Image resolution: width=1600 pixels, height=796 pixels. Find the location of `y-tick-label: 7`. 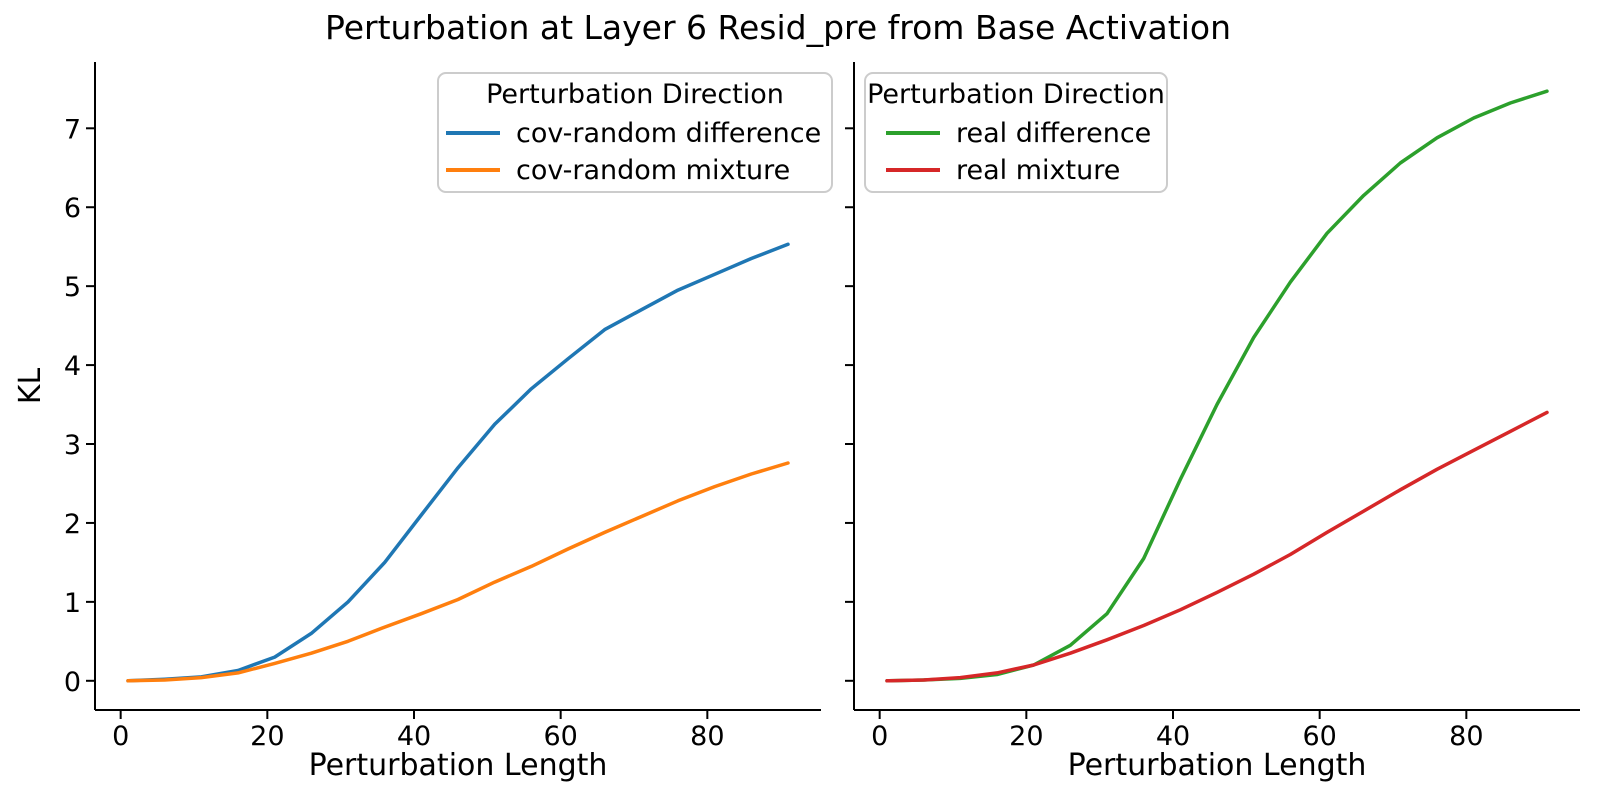

y-tick-label: 7 is located at coordinates (72, 129).